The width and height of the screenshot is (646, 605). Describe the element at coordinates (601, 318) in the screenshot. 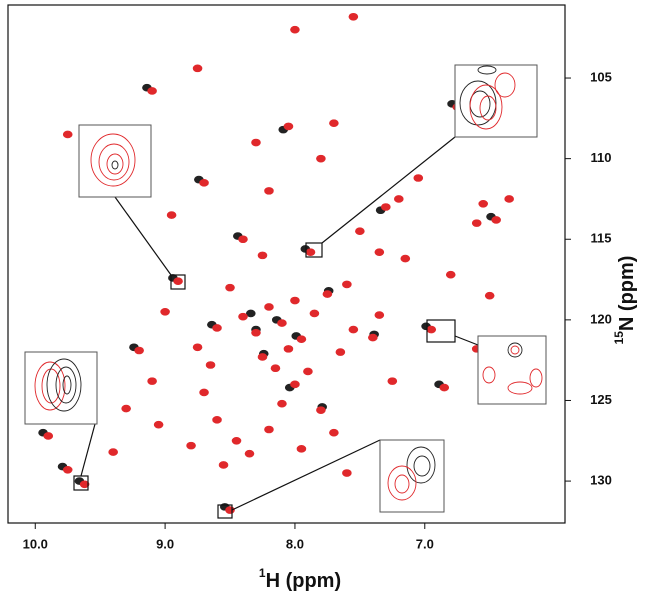

I see `y-tick-label: 120` at that location.